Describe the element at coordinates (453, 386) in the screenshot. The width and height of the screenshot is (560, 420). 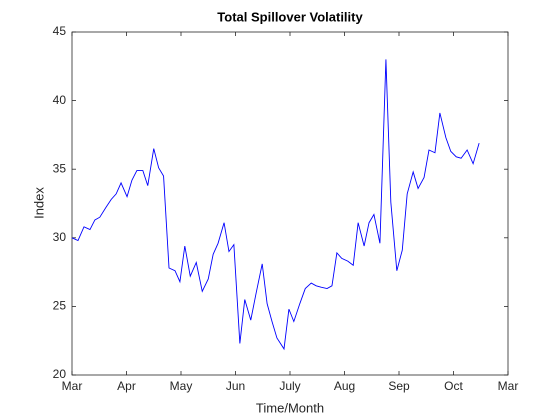
I see `x-tick-label: Oct` at that location.